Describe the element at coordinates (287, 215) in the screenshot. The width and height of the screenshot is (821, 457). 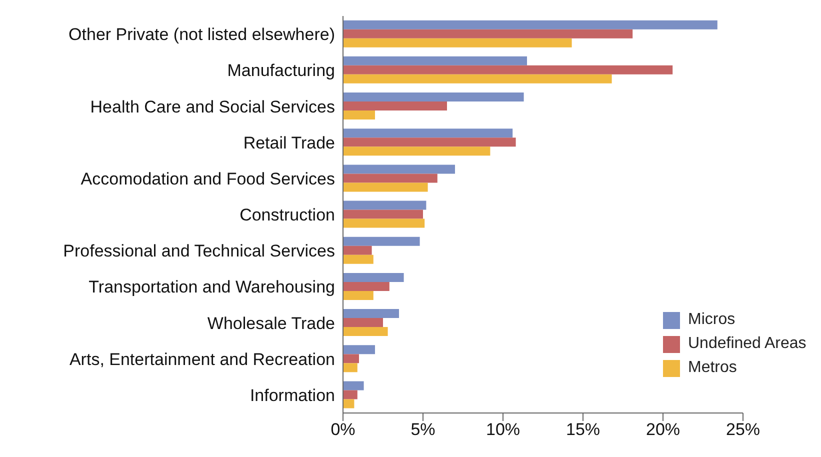
I see `y-tick-label: Construction` at that location.